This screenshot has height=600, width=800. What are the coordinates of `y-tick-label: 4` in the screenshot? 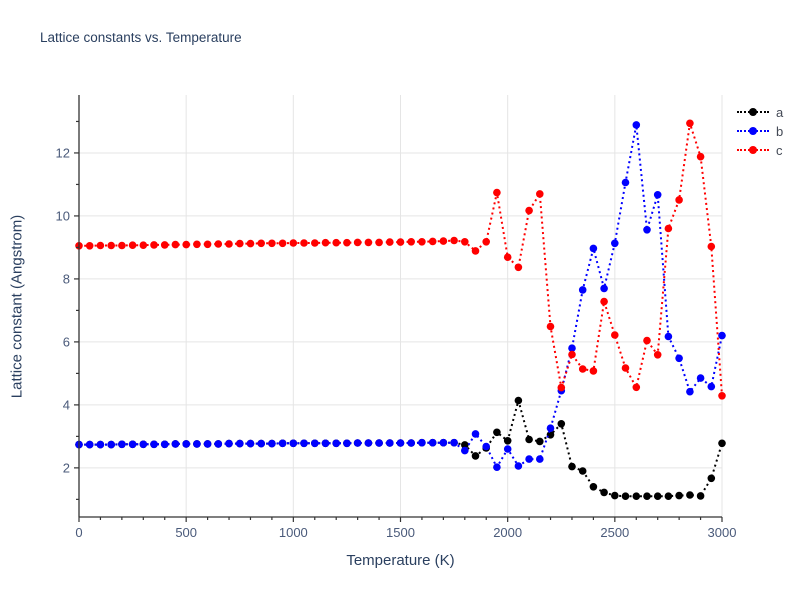 It's located at (66, 404).